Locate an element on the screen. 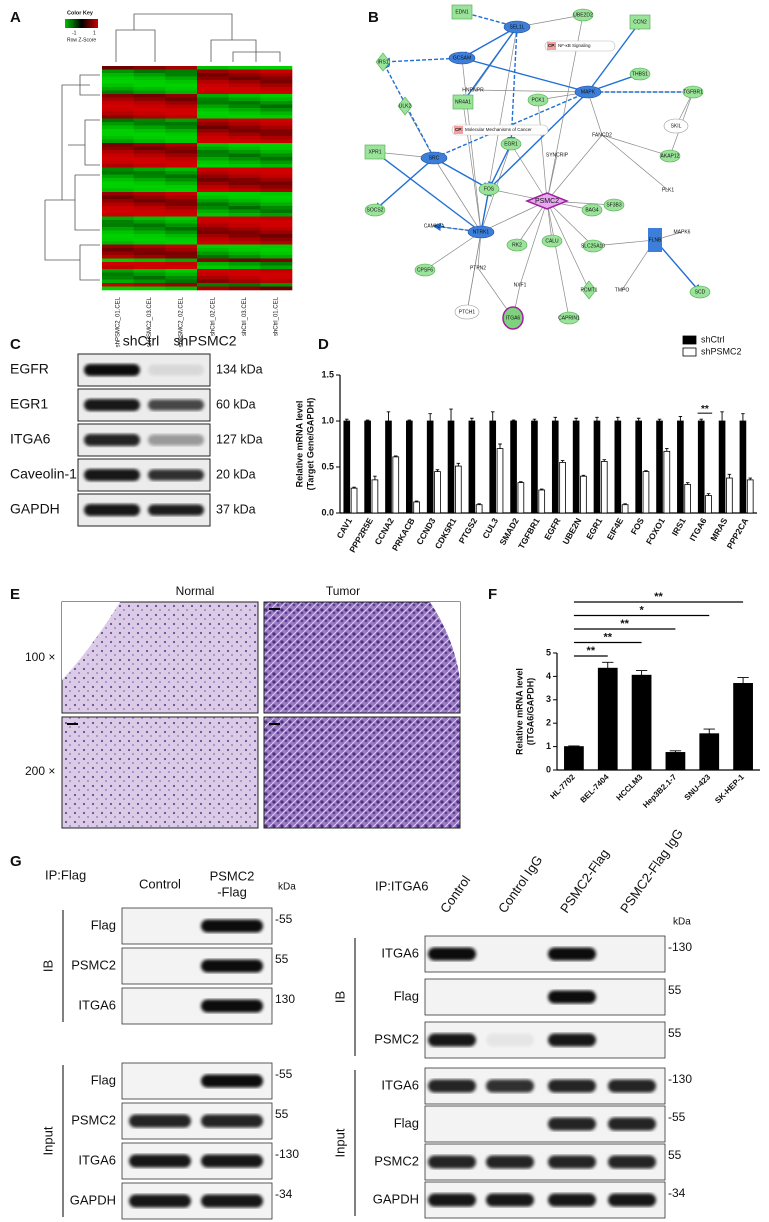  node-label: CAPRIN1 is located at coordinates (569, 318).